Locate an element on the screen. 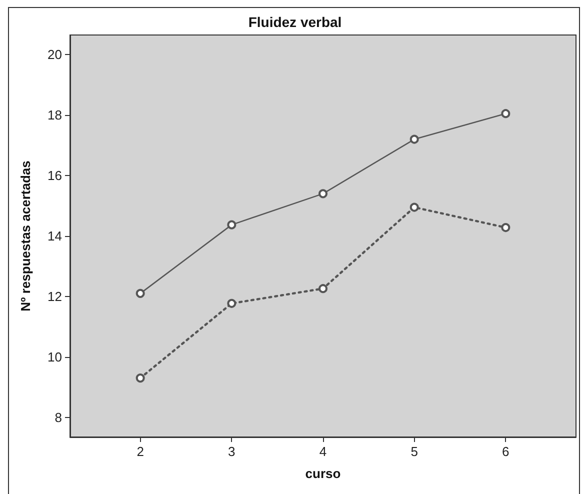 This screenshot has height=494, width=584. x-tick-label: 3 is located at coordinates (232, 451).